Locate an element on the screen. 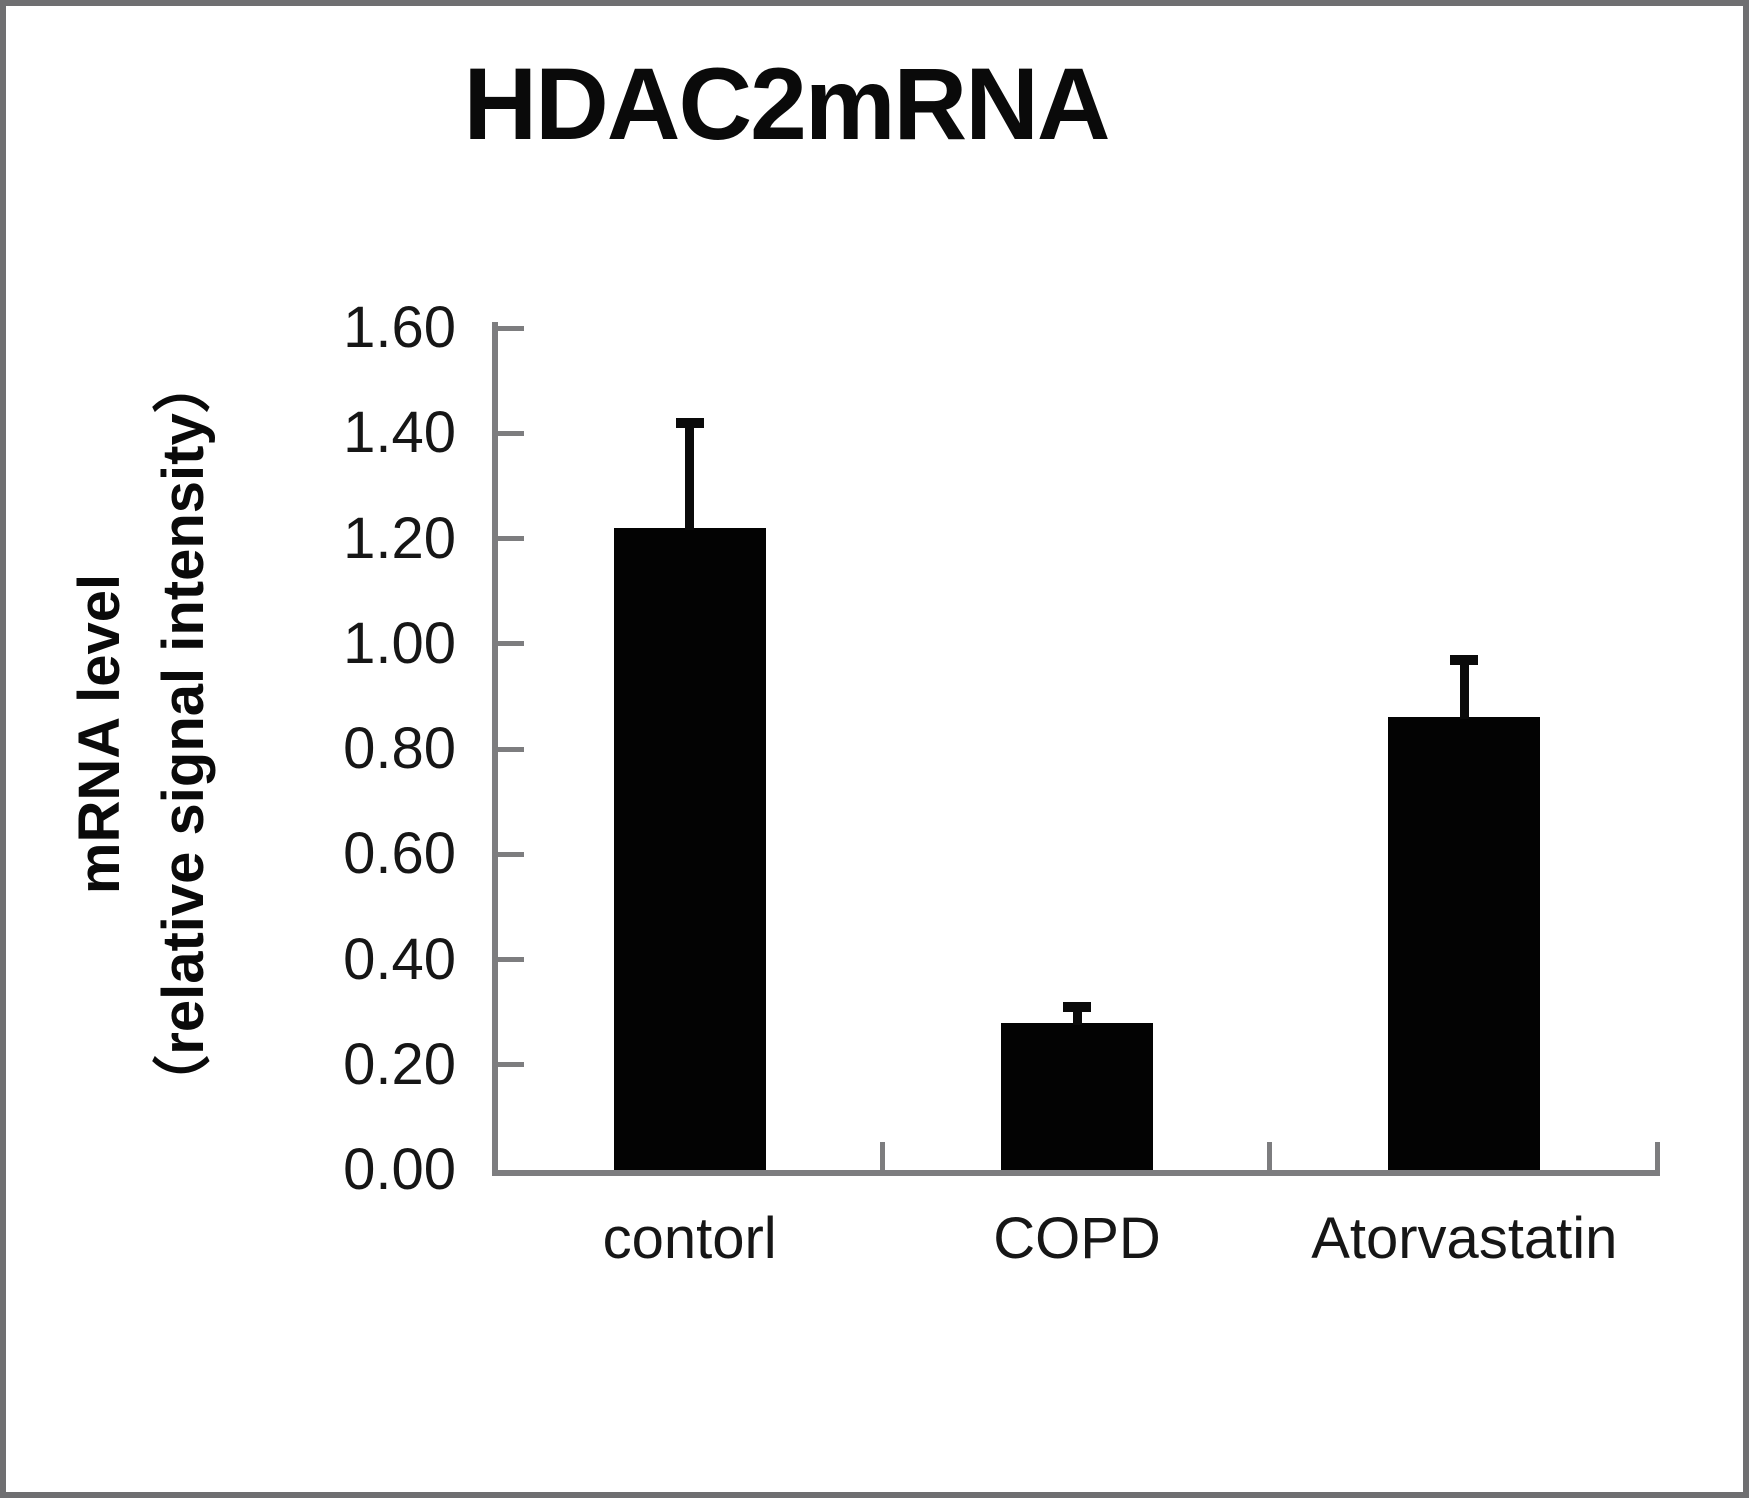 The width and height of the screenshot is (1749, 1498). y-tick-label: 0.20 is located at coordinates (399, 1064).